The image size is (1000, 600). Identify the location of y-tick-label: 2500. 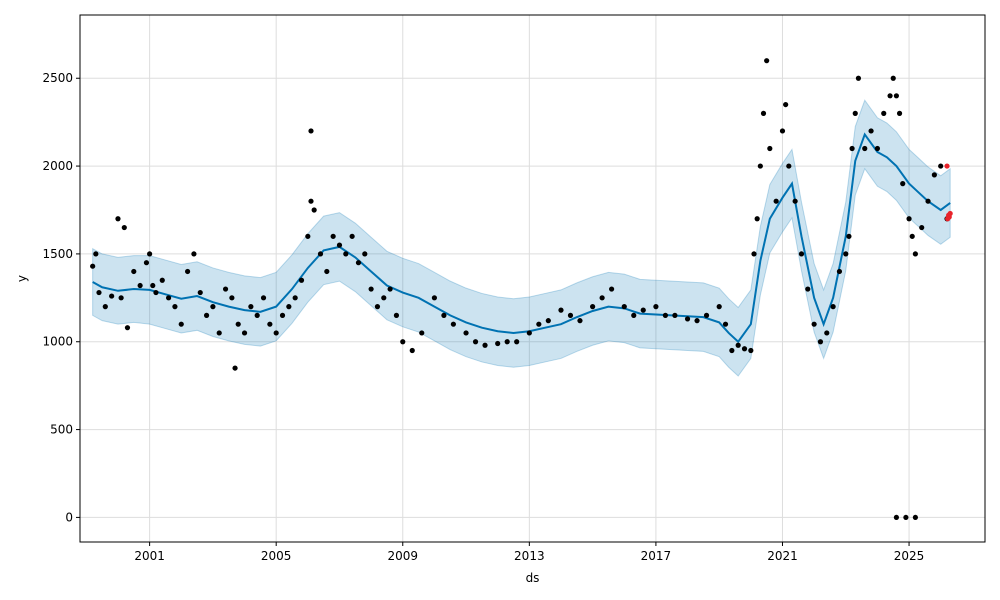
(57, 78).